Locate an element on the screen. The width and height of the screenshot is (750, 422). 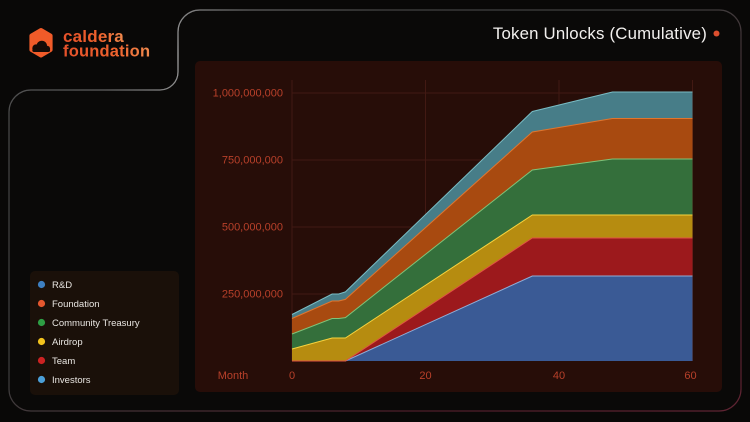
svg-text: Token Unlocks (Cumulative) is located at coordinates (600, 33).